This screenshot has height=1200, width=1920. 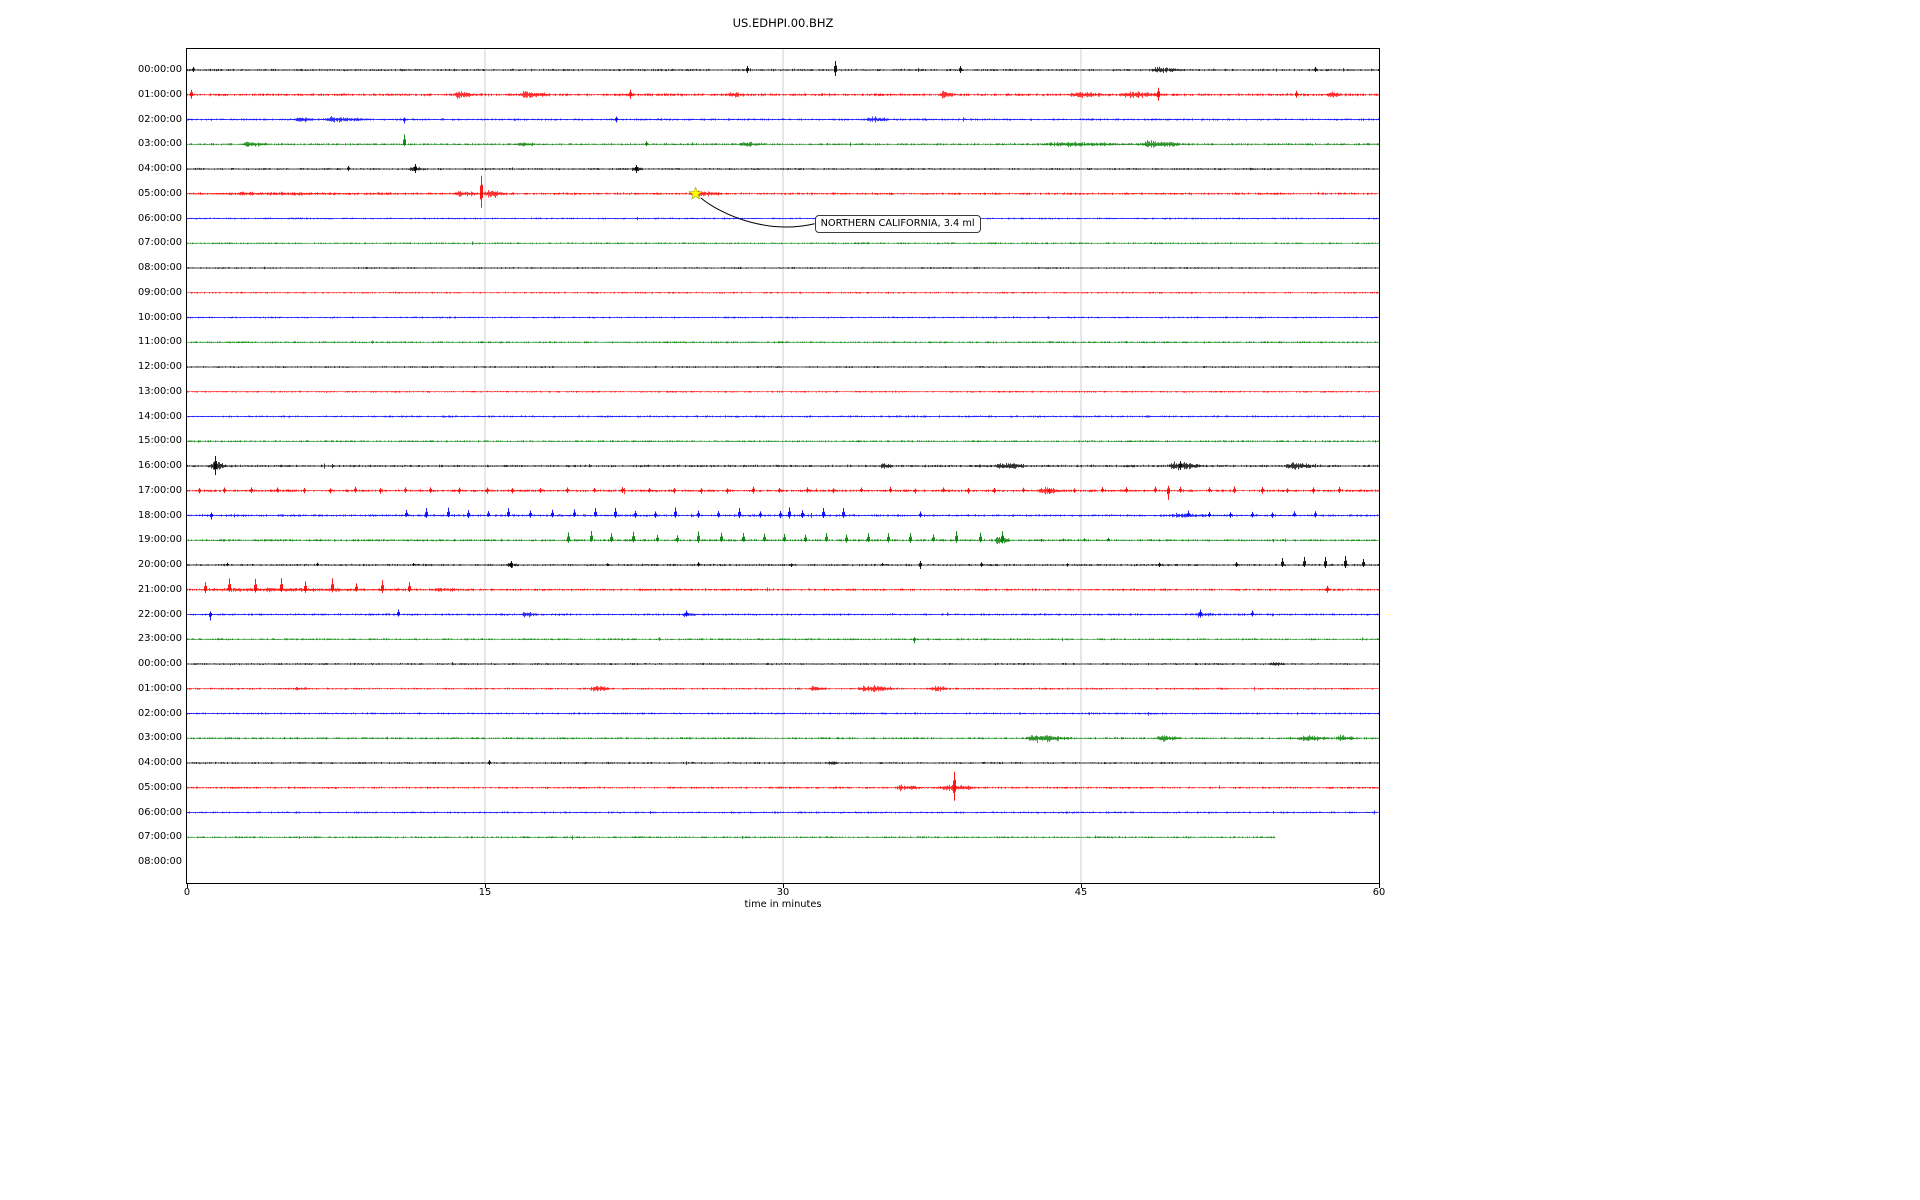 I want to click on row-label: 21:00:00, so click(x=160, y=589).